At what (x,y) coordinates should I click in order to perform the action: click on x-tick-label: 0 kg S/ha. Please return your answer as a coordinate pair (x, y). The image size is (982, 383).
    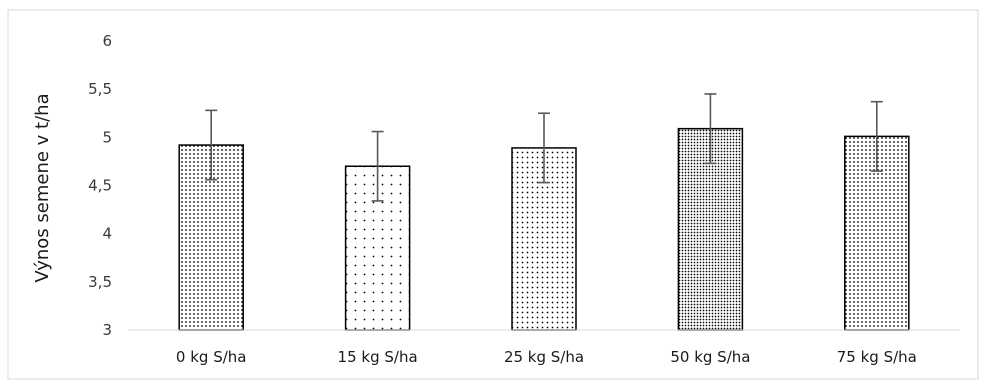
    Looking at the image, I should click on (211, 357).